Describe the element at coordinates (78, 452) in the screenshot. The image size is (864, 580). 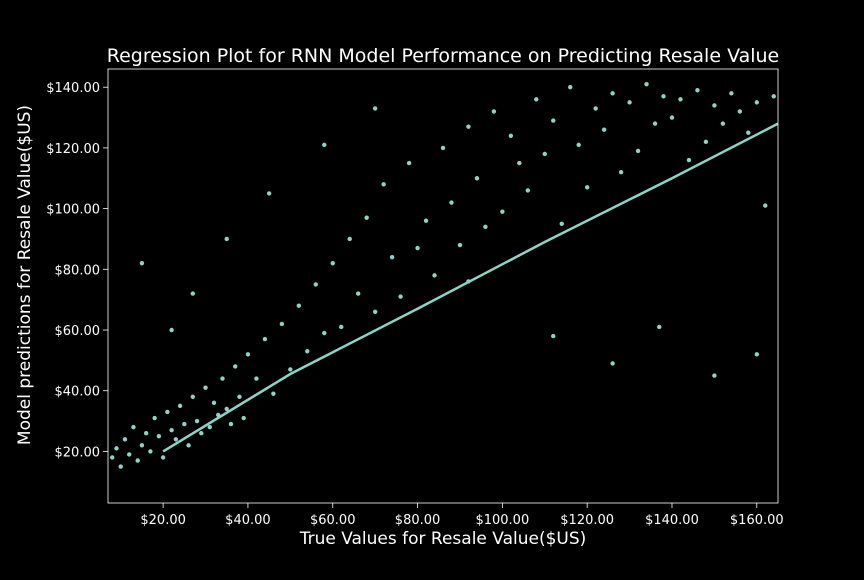
I see `y-tick-label: $20.00` at that location.